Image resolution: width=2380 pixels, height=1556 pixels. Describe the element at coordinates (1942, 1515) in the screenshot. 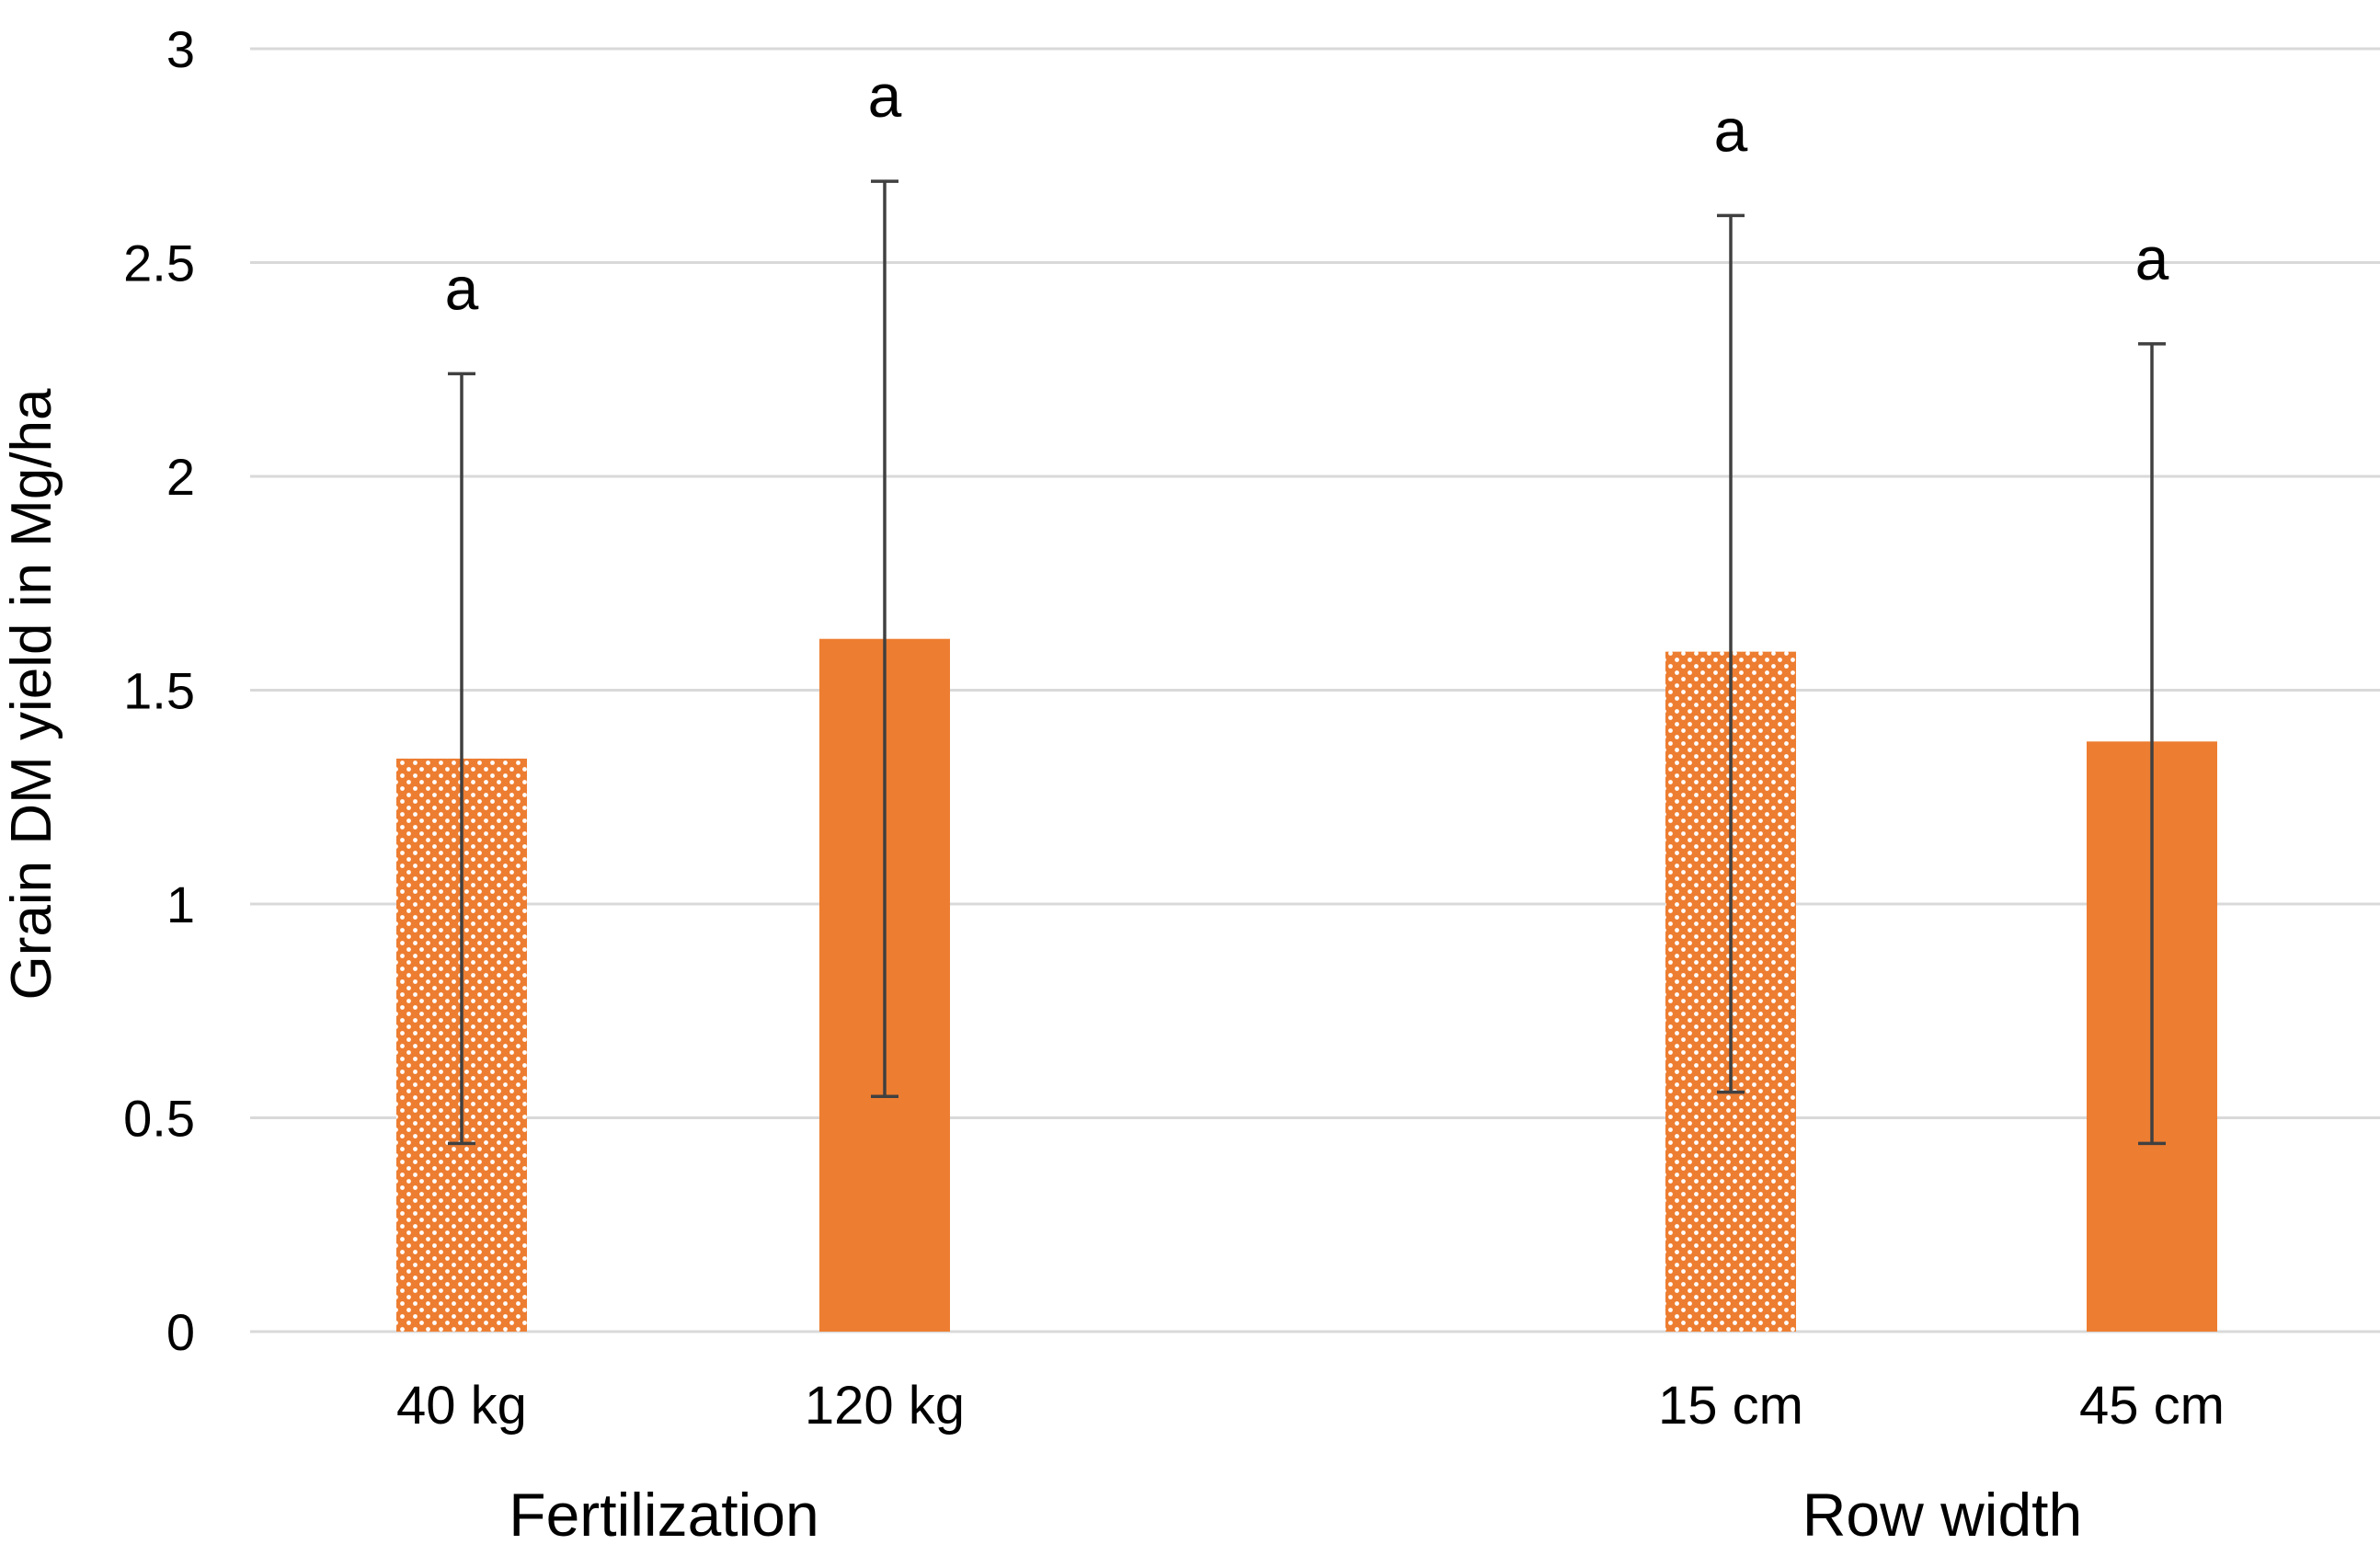

I see `x-group-label: Row width` at that location.